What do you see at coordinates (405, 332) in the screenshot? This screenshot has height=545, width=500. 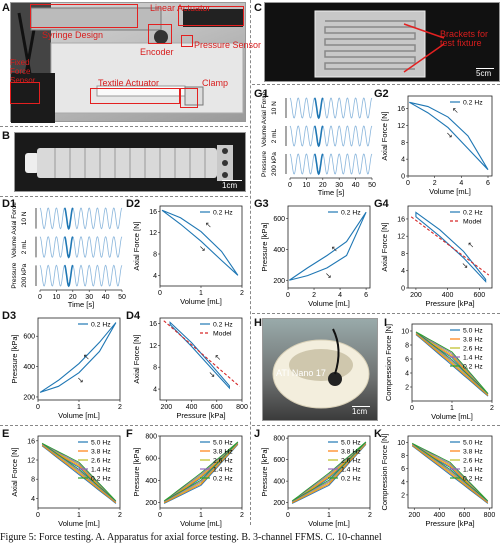 I see `y-tick-label: 10` at bounding box center [405, 332].